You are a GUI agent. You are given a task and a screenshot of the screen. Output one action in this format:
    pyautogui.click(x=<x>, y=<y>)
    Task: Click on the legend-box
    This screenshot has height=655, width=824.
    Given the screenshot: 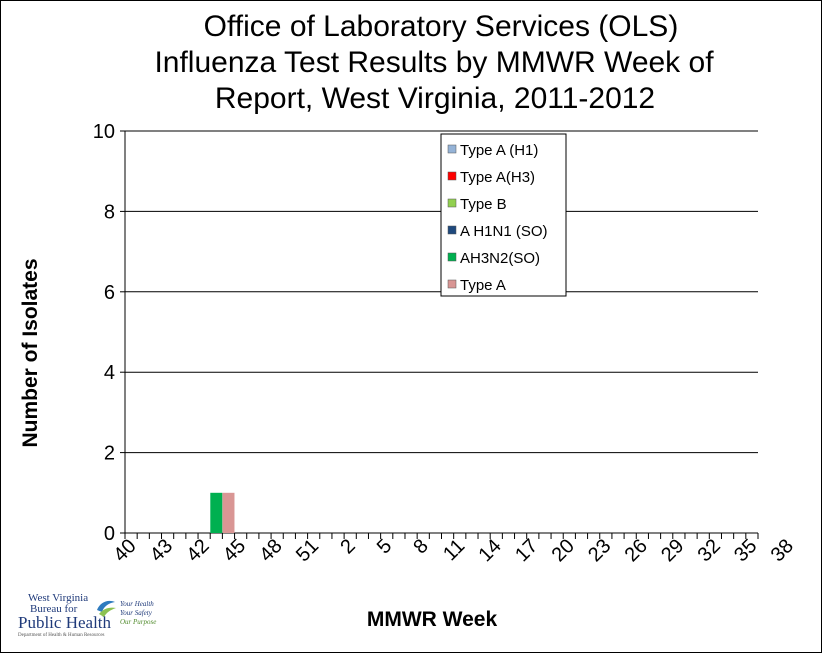 What is the action you would take?
    pyautogui.click(x=503, y=215)
    